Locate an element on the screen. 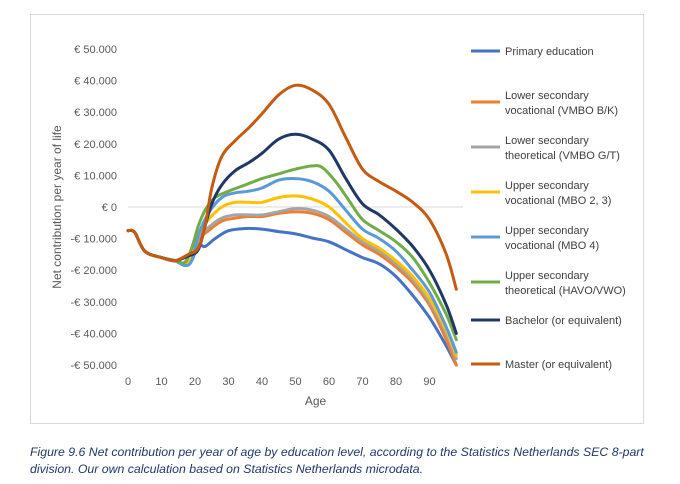 This screenshot has height=484, width=680. legend-label: Bachelor (or equivalent) is located at coordinates (563, 321).